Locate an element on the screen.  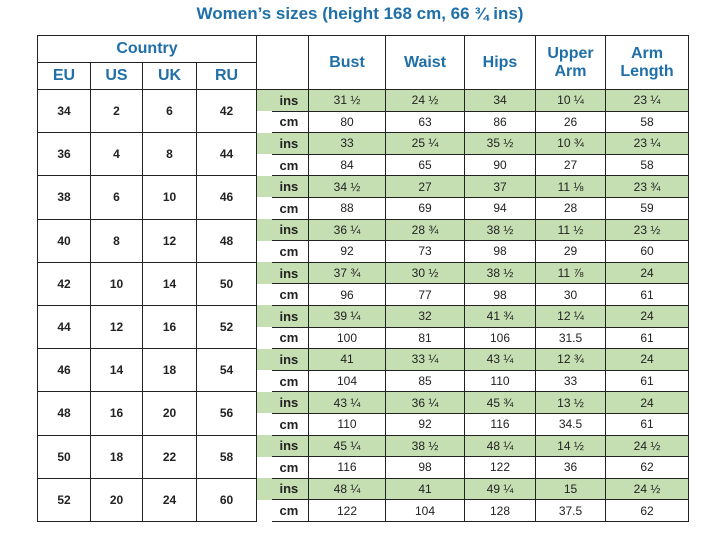
cm-value: 33 is located at coordinates (570, 381).